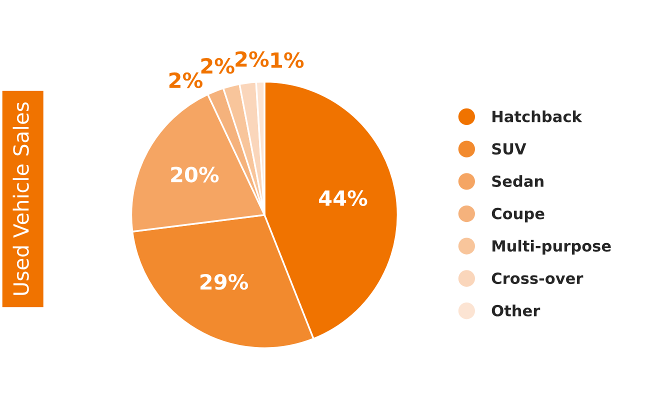 This screenshot has height=398, width=653. Describe the element at coordinates (287, 60) in the screenshot. I see `data-label: 1%` at that location.